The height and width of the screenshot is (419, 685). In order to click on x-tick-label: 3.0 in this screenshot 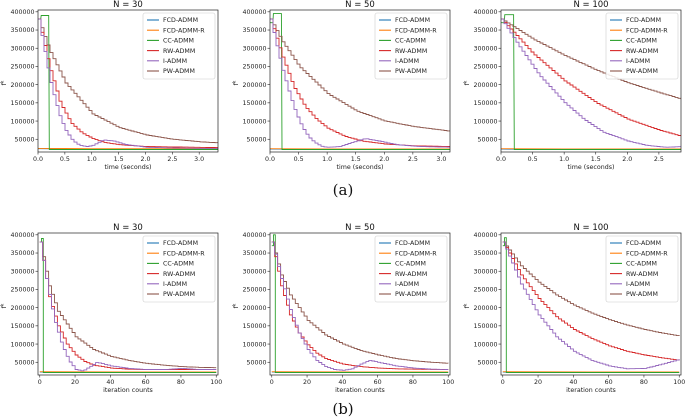, I will do `click(199, 159)`.